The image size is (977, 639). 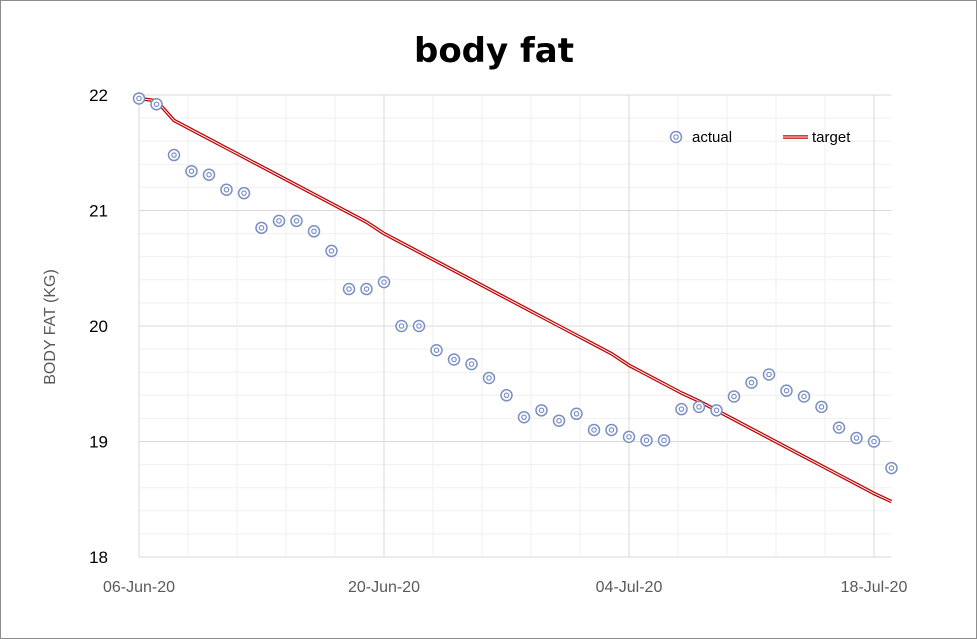 I want to click on chart-title: body fat, so click(x=494, y=51).